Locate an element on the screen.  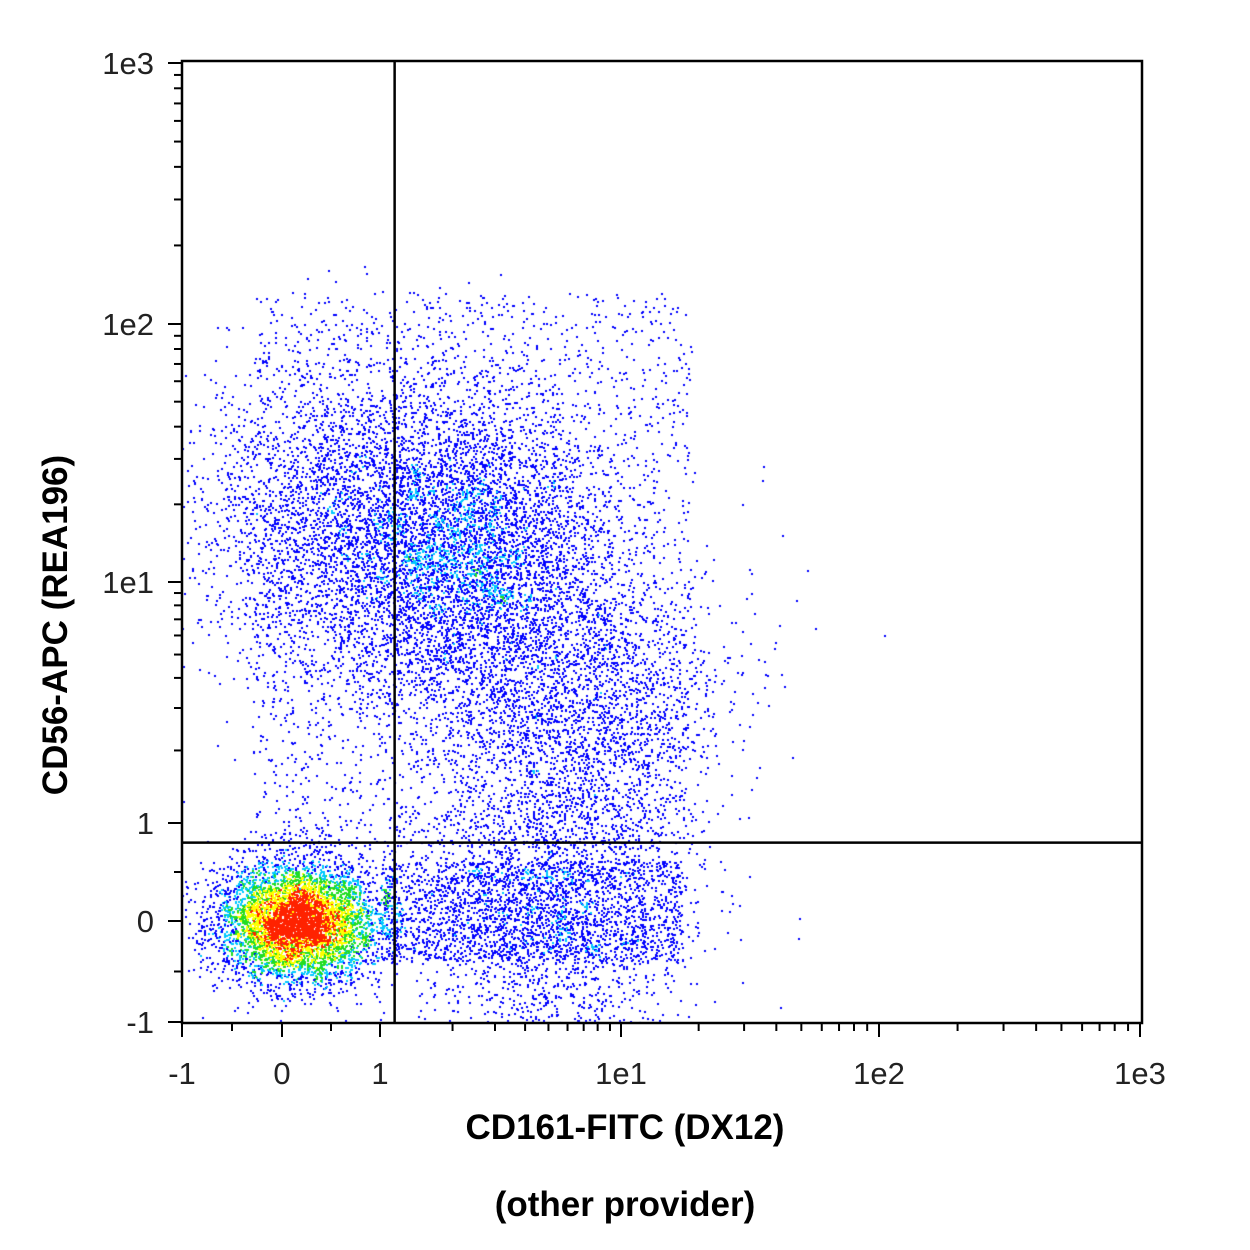
y-tick-label: -1 is located at coordinates (140, 1022).